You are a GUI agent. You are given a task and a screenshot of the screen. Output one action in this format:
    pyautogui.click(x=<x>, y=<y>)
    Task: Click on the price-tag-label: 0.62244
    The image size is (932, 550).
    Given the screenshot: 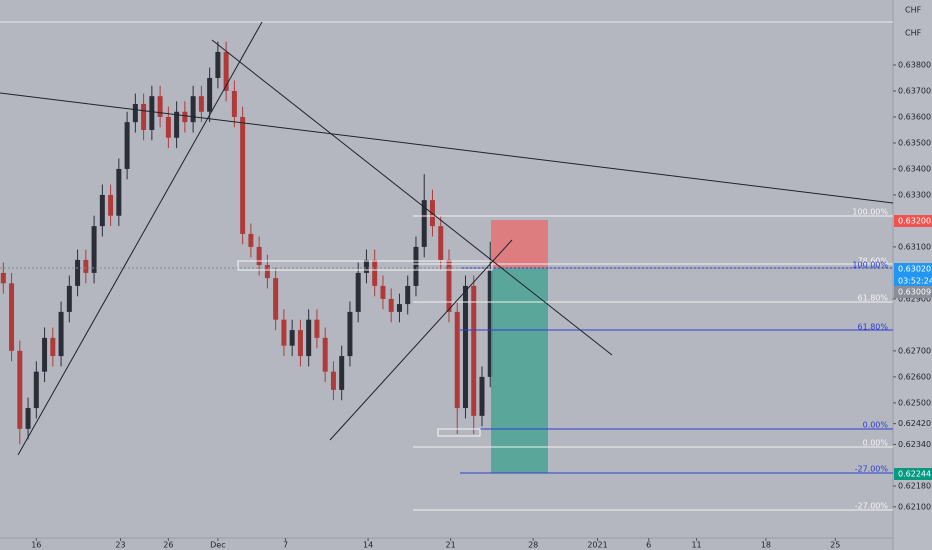 What is the action you would take?
    pyautogui.click(x=914, y=474)
    